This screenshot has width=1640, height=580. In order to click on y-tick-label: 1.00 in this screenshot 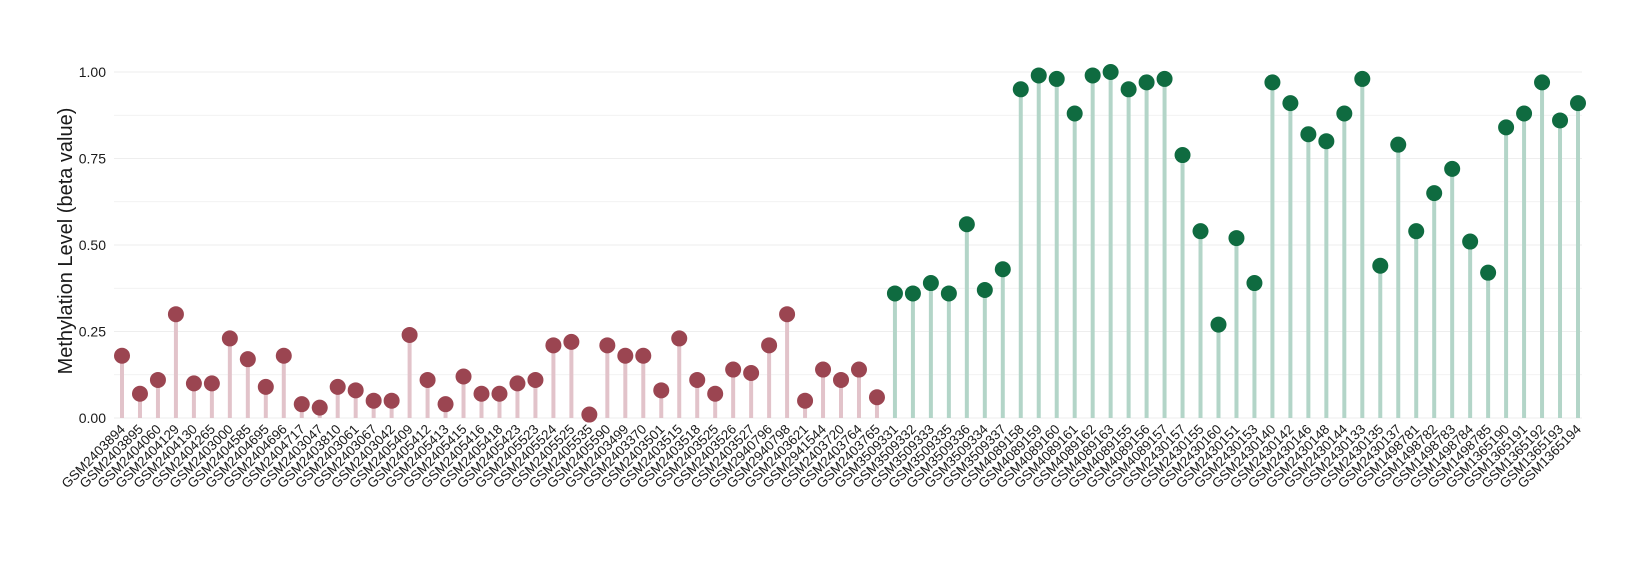, I will do `click(92, 72)`.